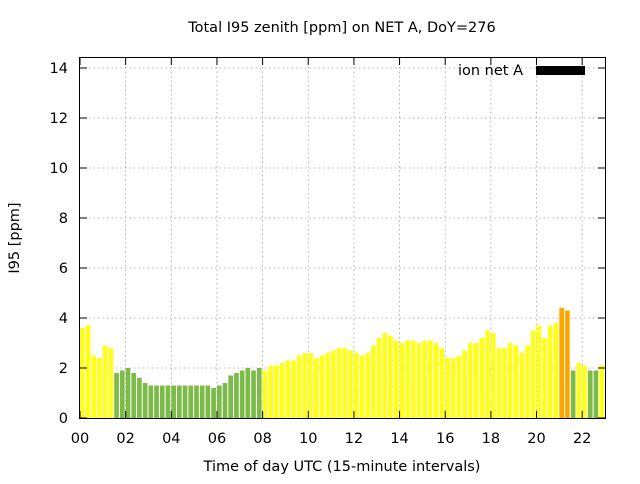  I want to click on x-tick-label: 08, so click(262, 439).